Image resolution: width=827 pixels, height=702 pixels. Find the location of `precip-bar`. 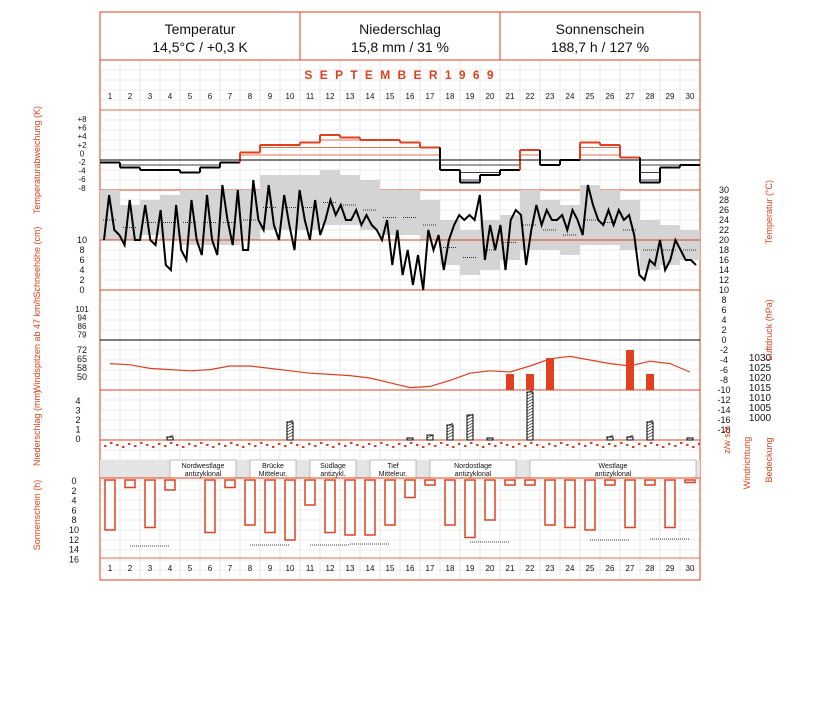

precip-bar is located at coordinates (290, 431).